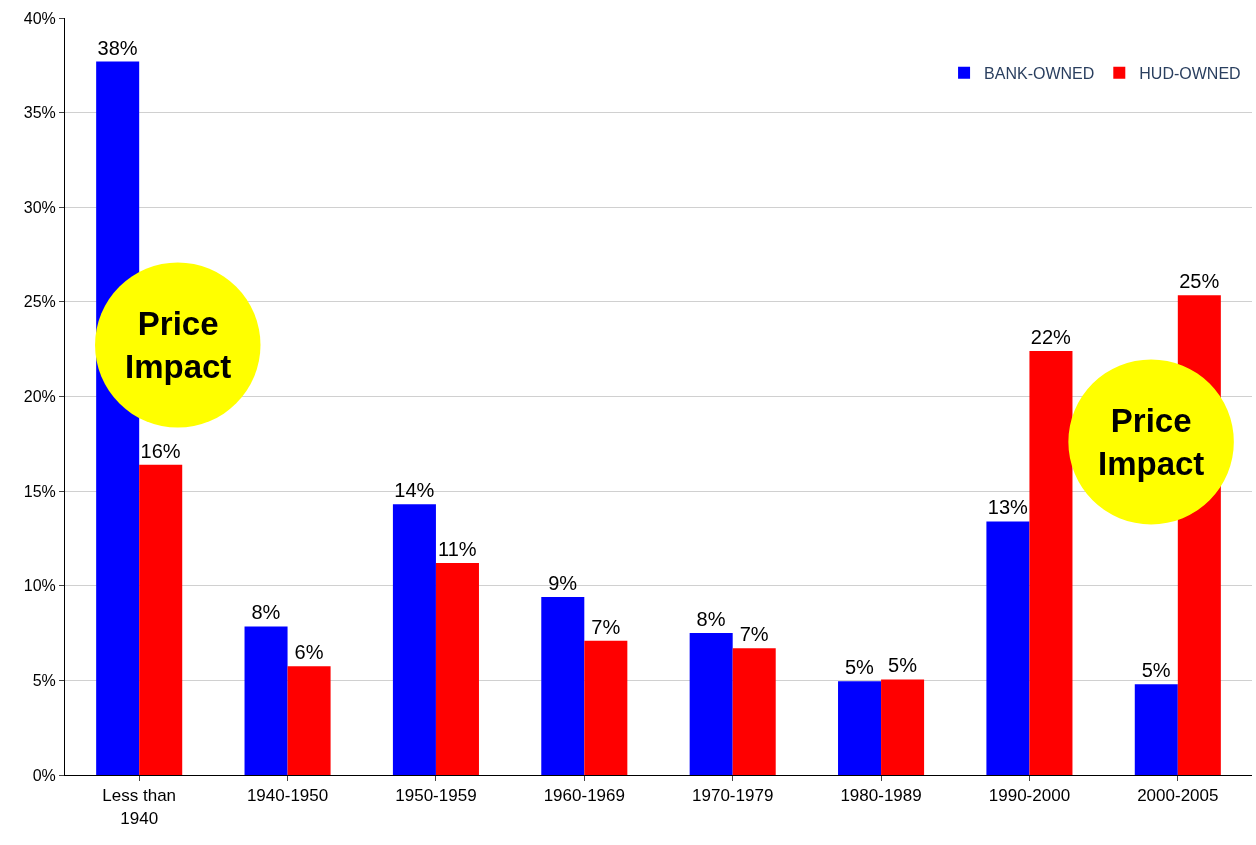 The width and height of the screenshot is (1256, 845). What do you see at coordinates (160, 450) in the screenshot?
I see `data-label: 16%` at bounding box center [160, 450].